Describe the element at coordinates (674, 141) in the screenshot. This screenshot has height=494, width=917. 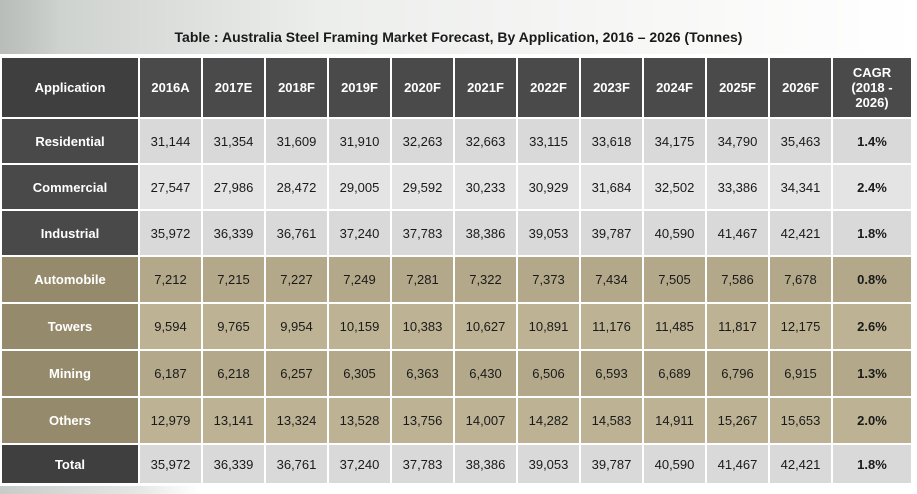
I see `value-cell: 34,175` at that location.